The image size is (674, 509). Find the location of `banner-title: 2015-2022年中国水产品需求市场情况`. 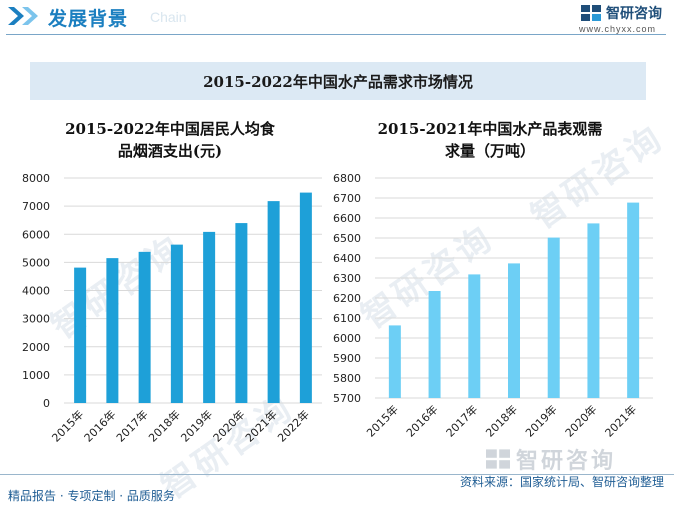

banner-title: 2015-2022年中国水产品需求市场情况 is located at coordinates (338, 81).